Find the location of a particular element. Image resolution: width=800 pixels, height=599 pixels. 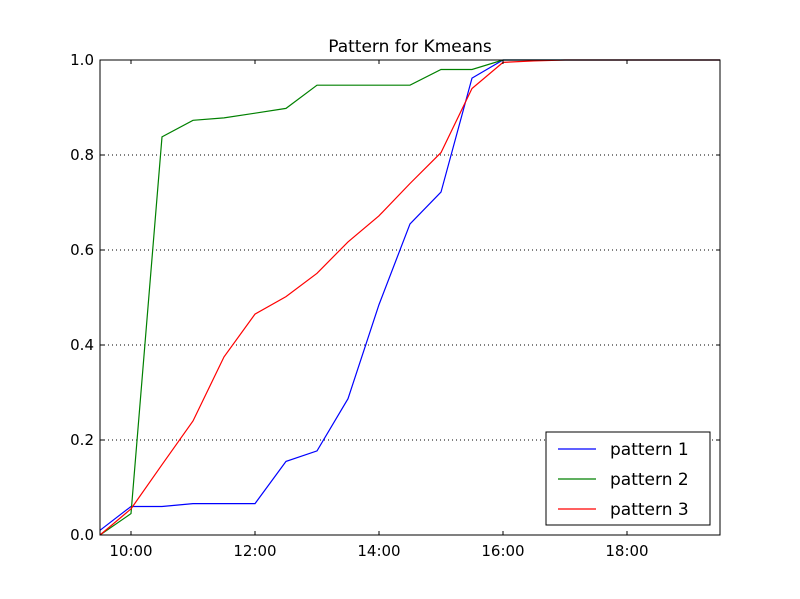

y-tick-label: 0.6 is located at coordinates (82, 250).